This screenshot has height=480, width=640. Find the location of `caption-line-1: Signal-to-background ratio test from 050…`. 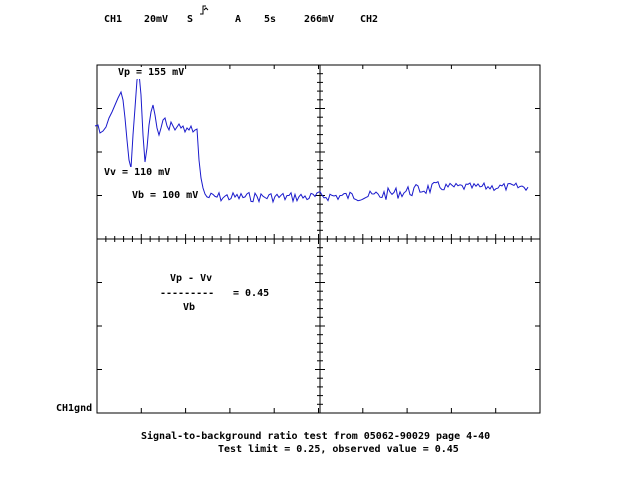

caption-line-1: Signal-to-background ratio test from 050… is located at coordinates (316, 436).